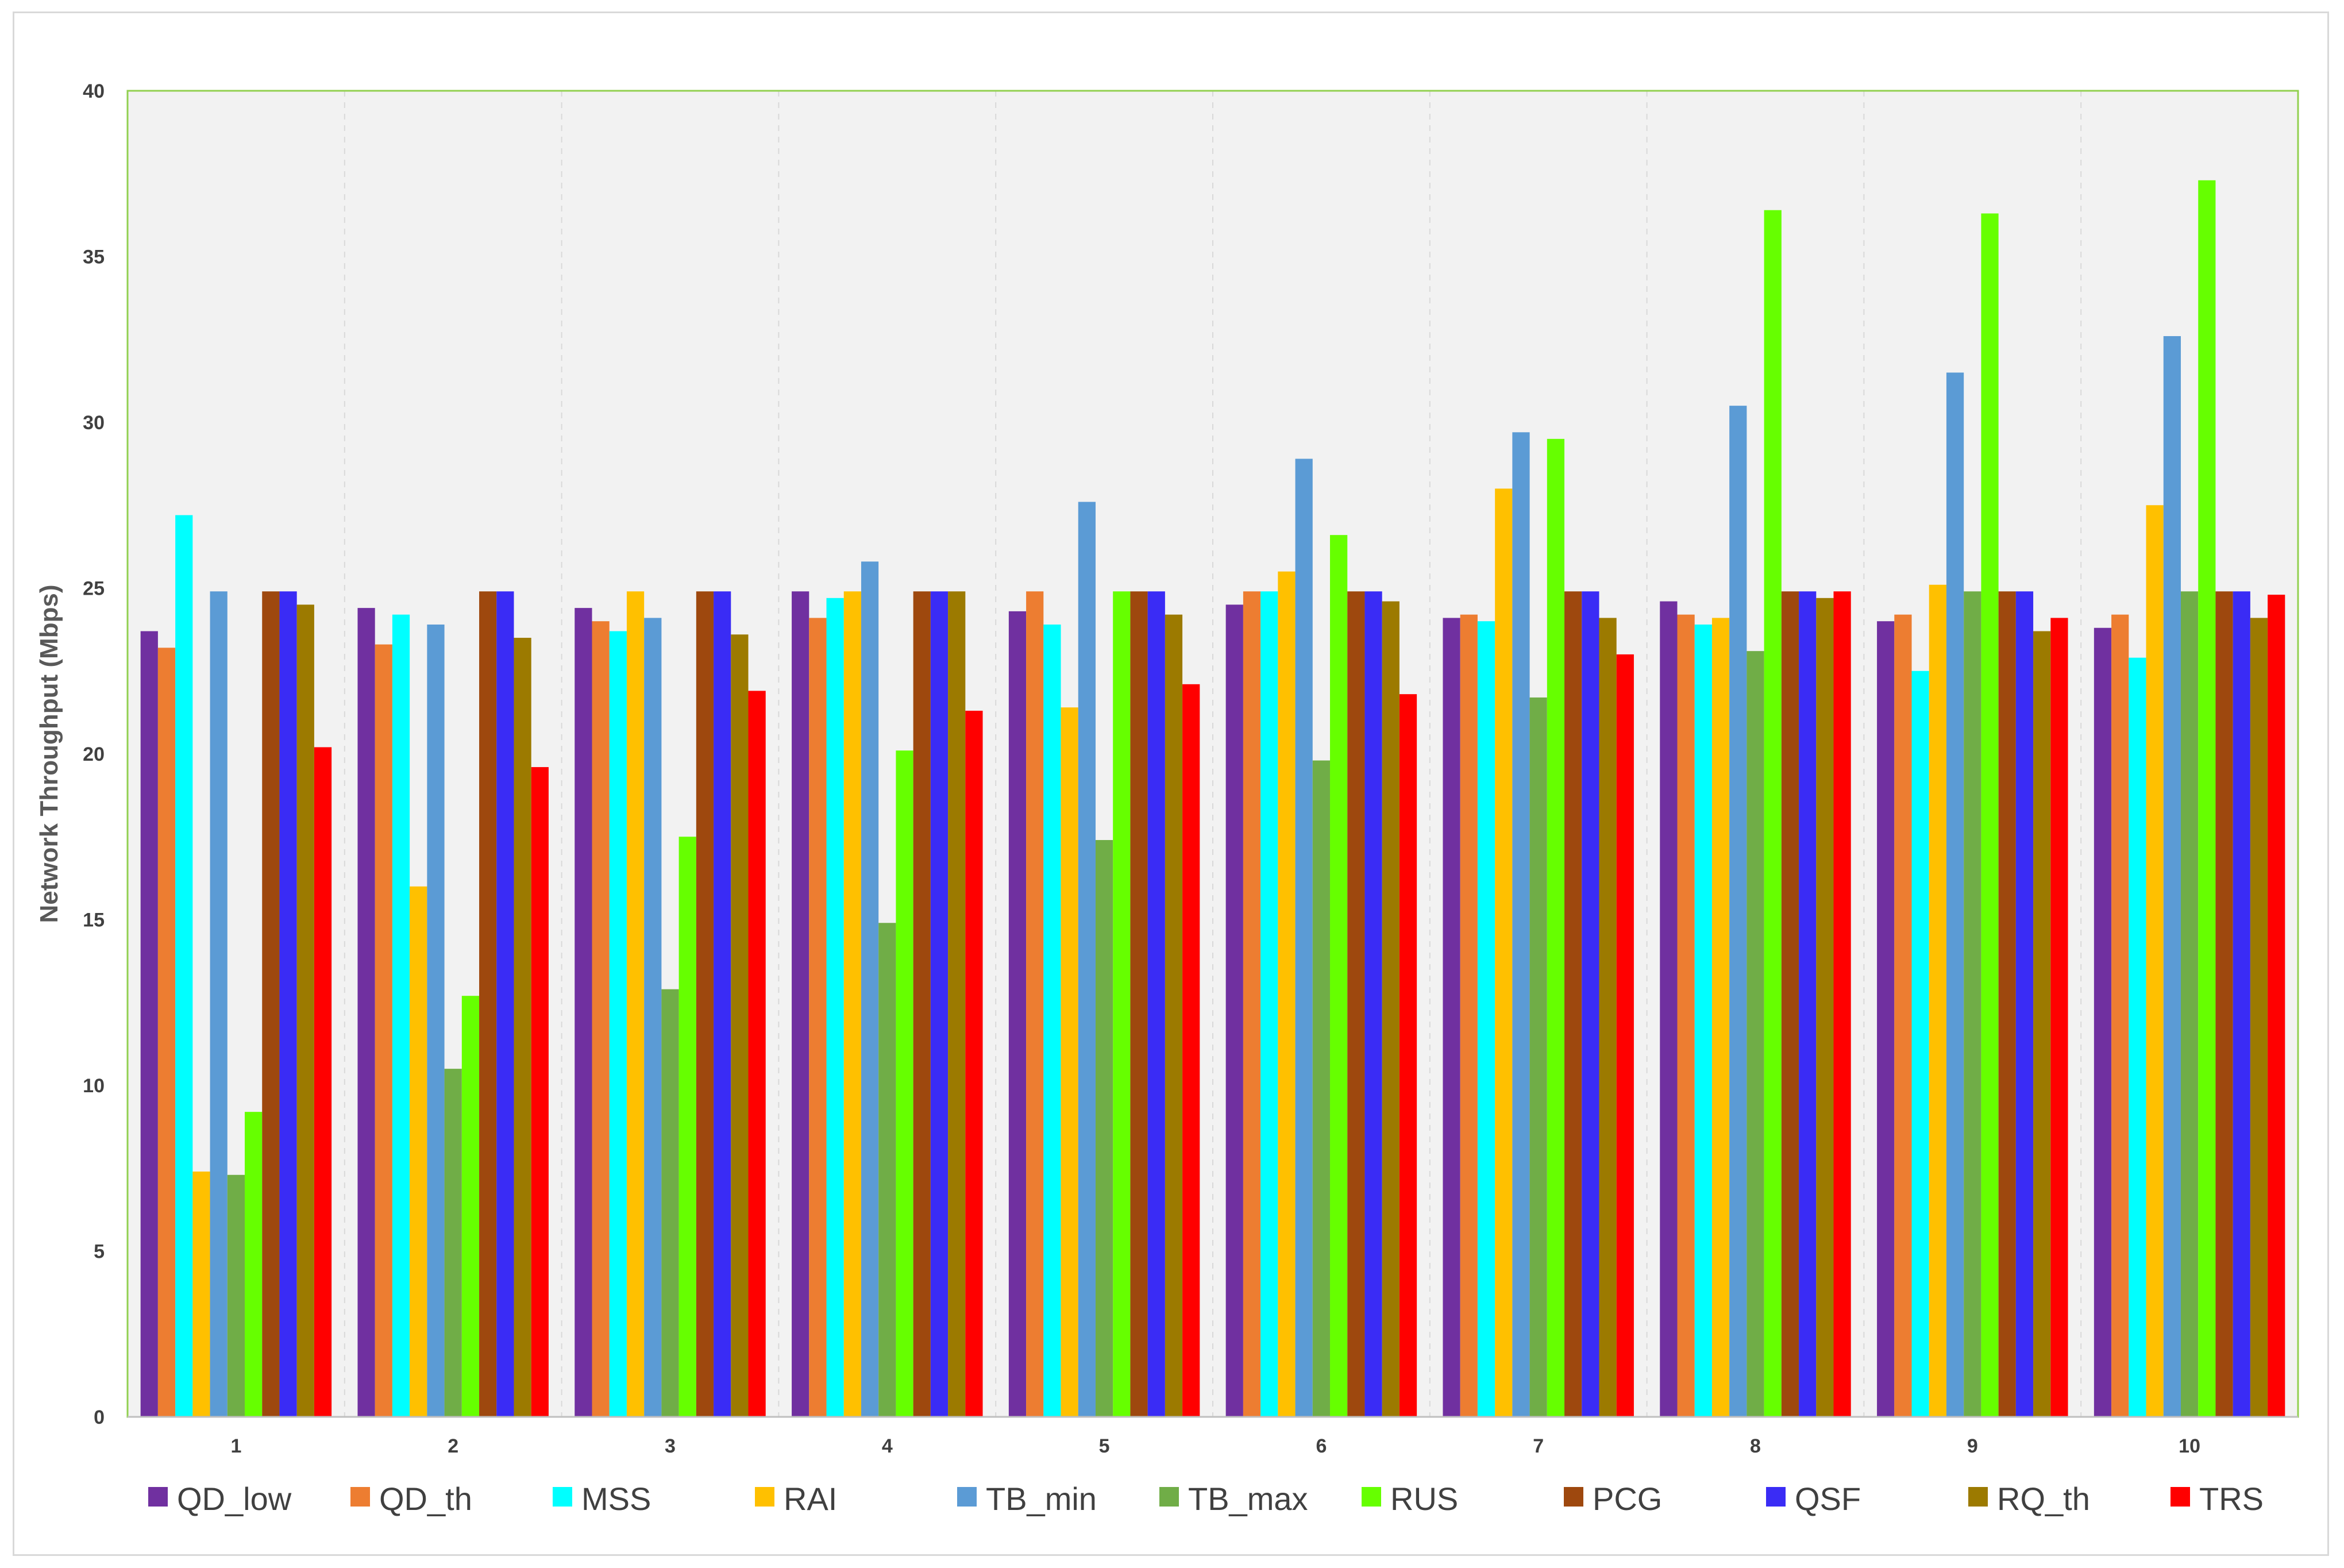 This screenshot has width=2344, height=1568. Describe the element at coordinates (94, 91) in the screenshot. I see `y-tick-label: 40` at that location.